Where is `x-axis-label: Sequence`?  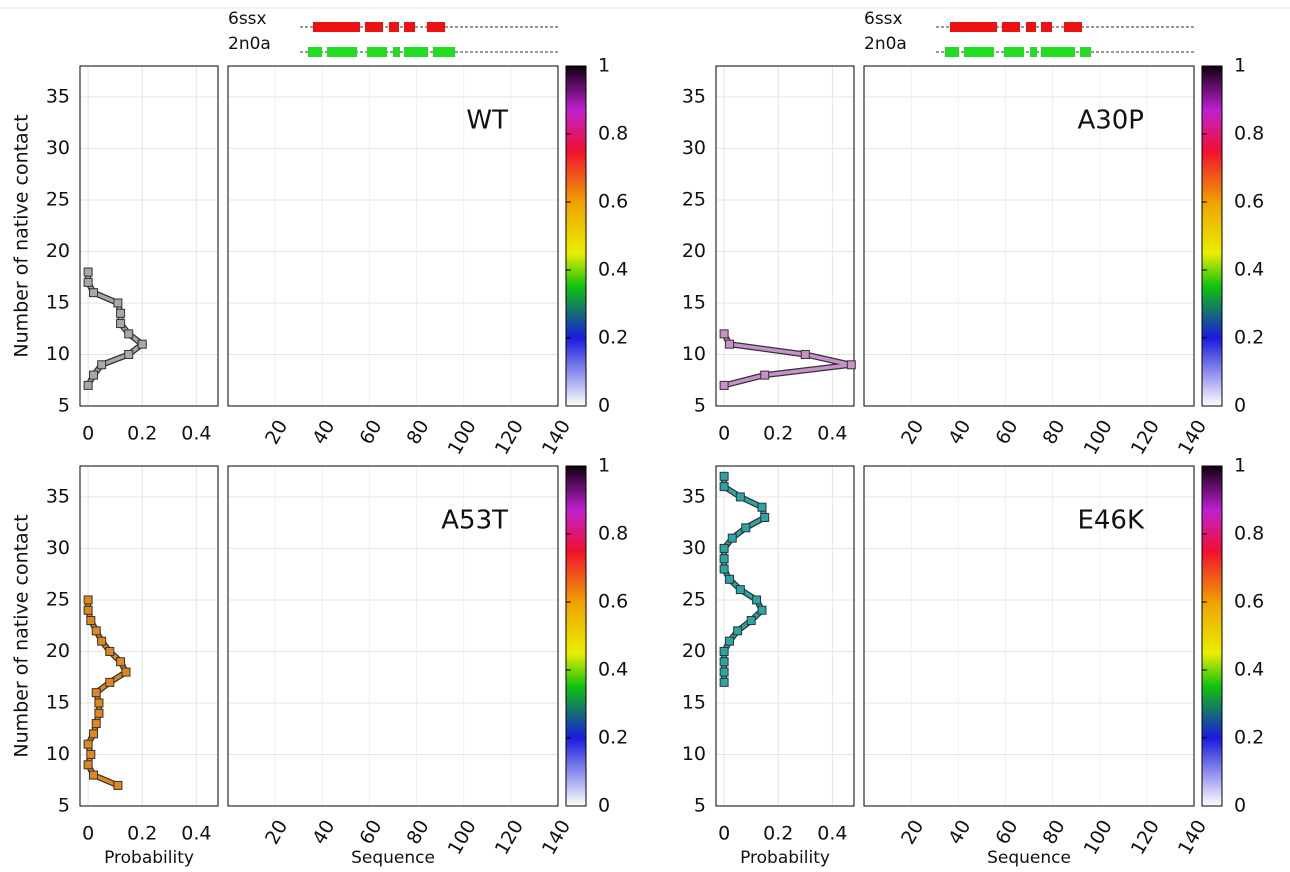
x-axis-label: Sequence is located at coordinates (393, 858).